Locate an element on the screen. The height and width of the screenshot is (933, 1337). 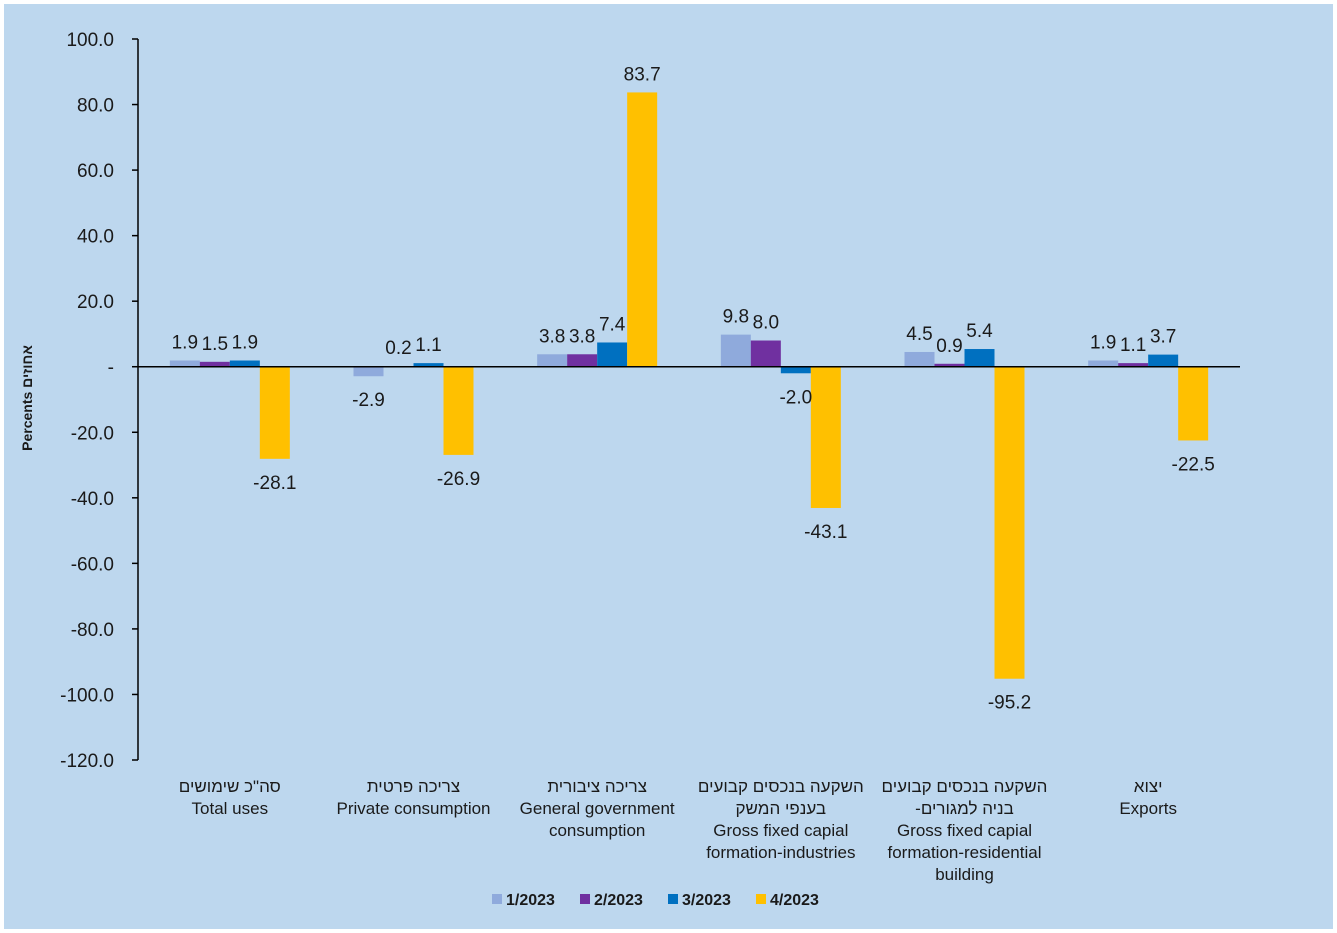
data-label: 7.4 is located at coordinates (612, 324).